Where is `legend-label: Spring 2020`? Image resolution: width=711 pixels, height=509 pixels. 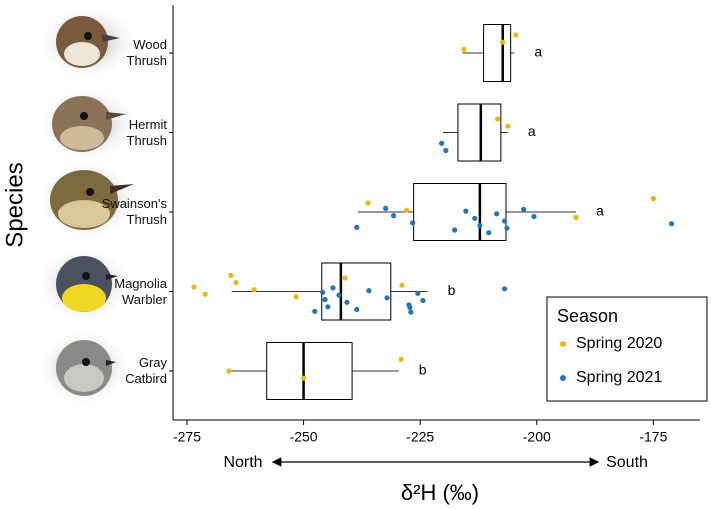
legend-label: Spring 2020 is located at coordinates (619, 343).